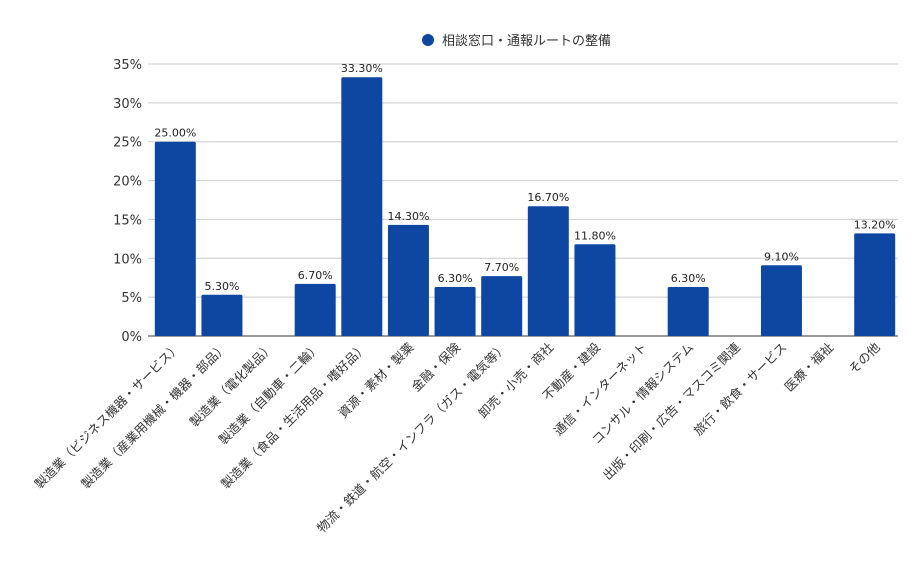  Describe the element at coordinates (131, 298) in the screenshot. I see `y-tick-label: 5%` at that location.